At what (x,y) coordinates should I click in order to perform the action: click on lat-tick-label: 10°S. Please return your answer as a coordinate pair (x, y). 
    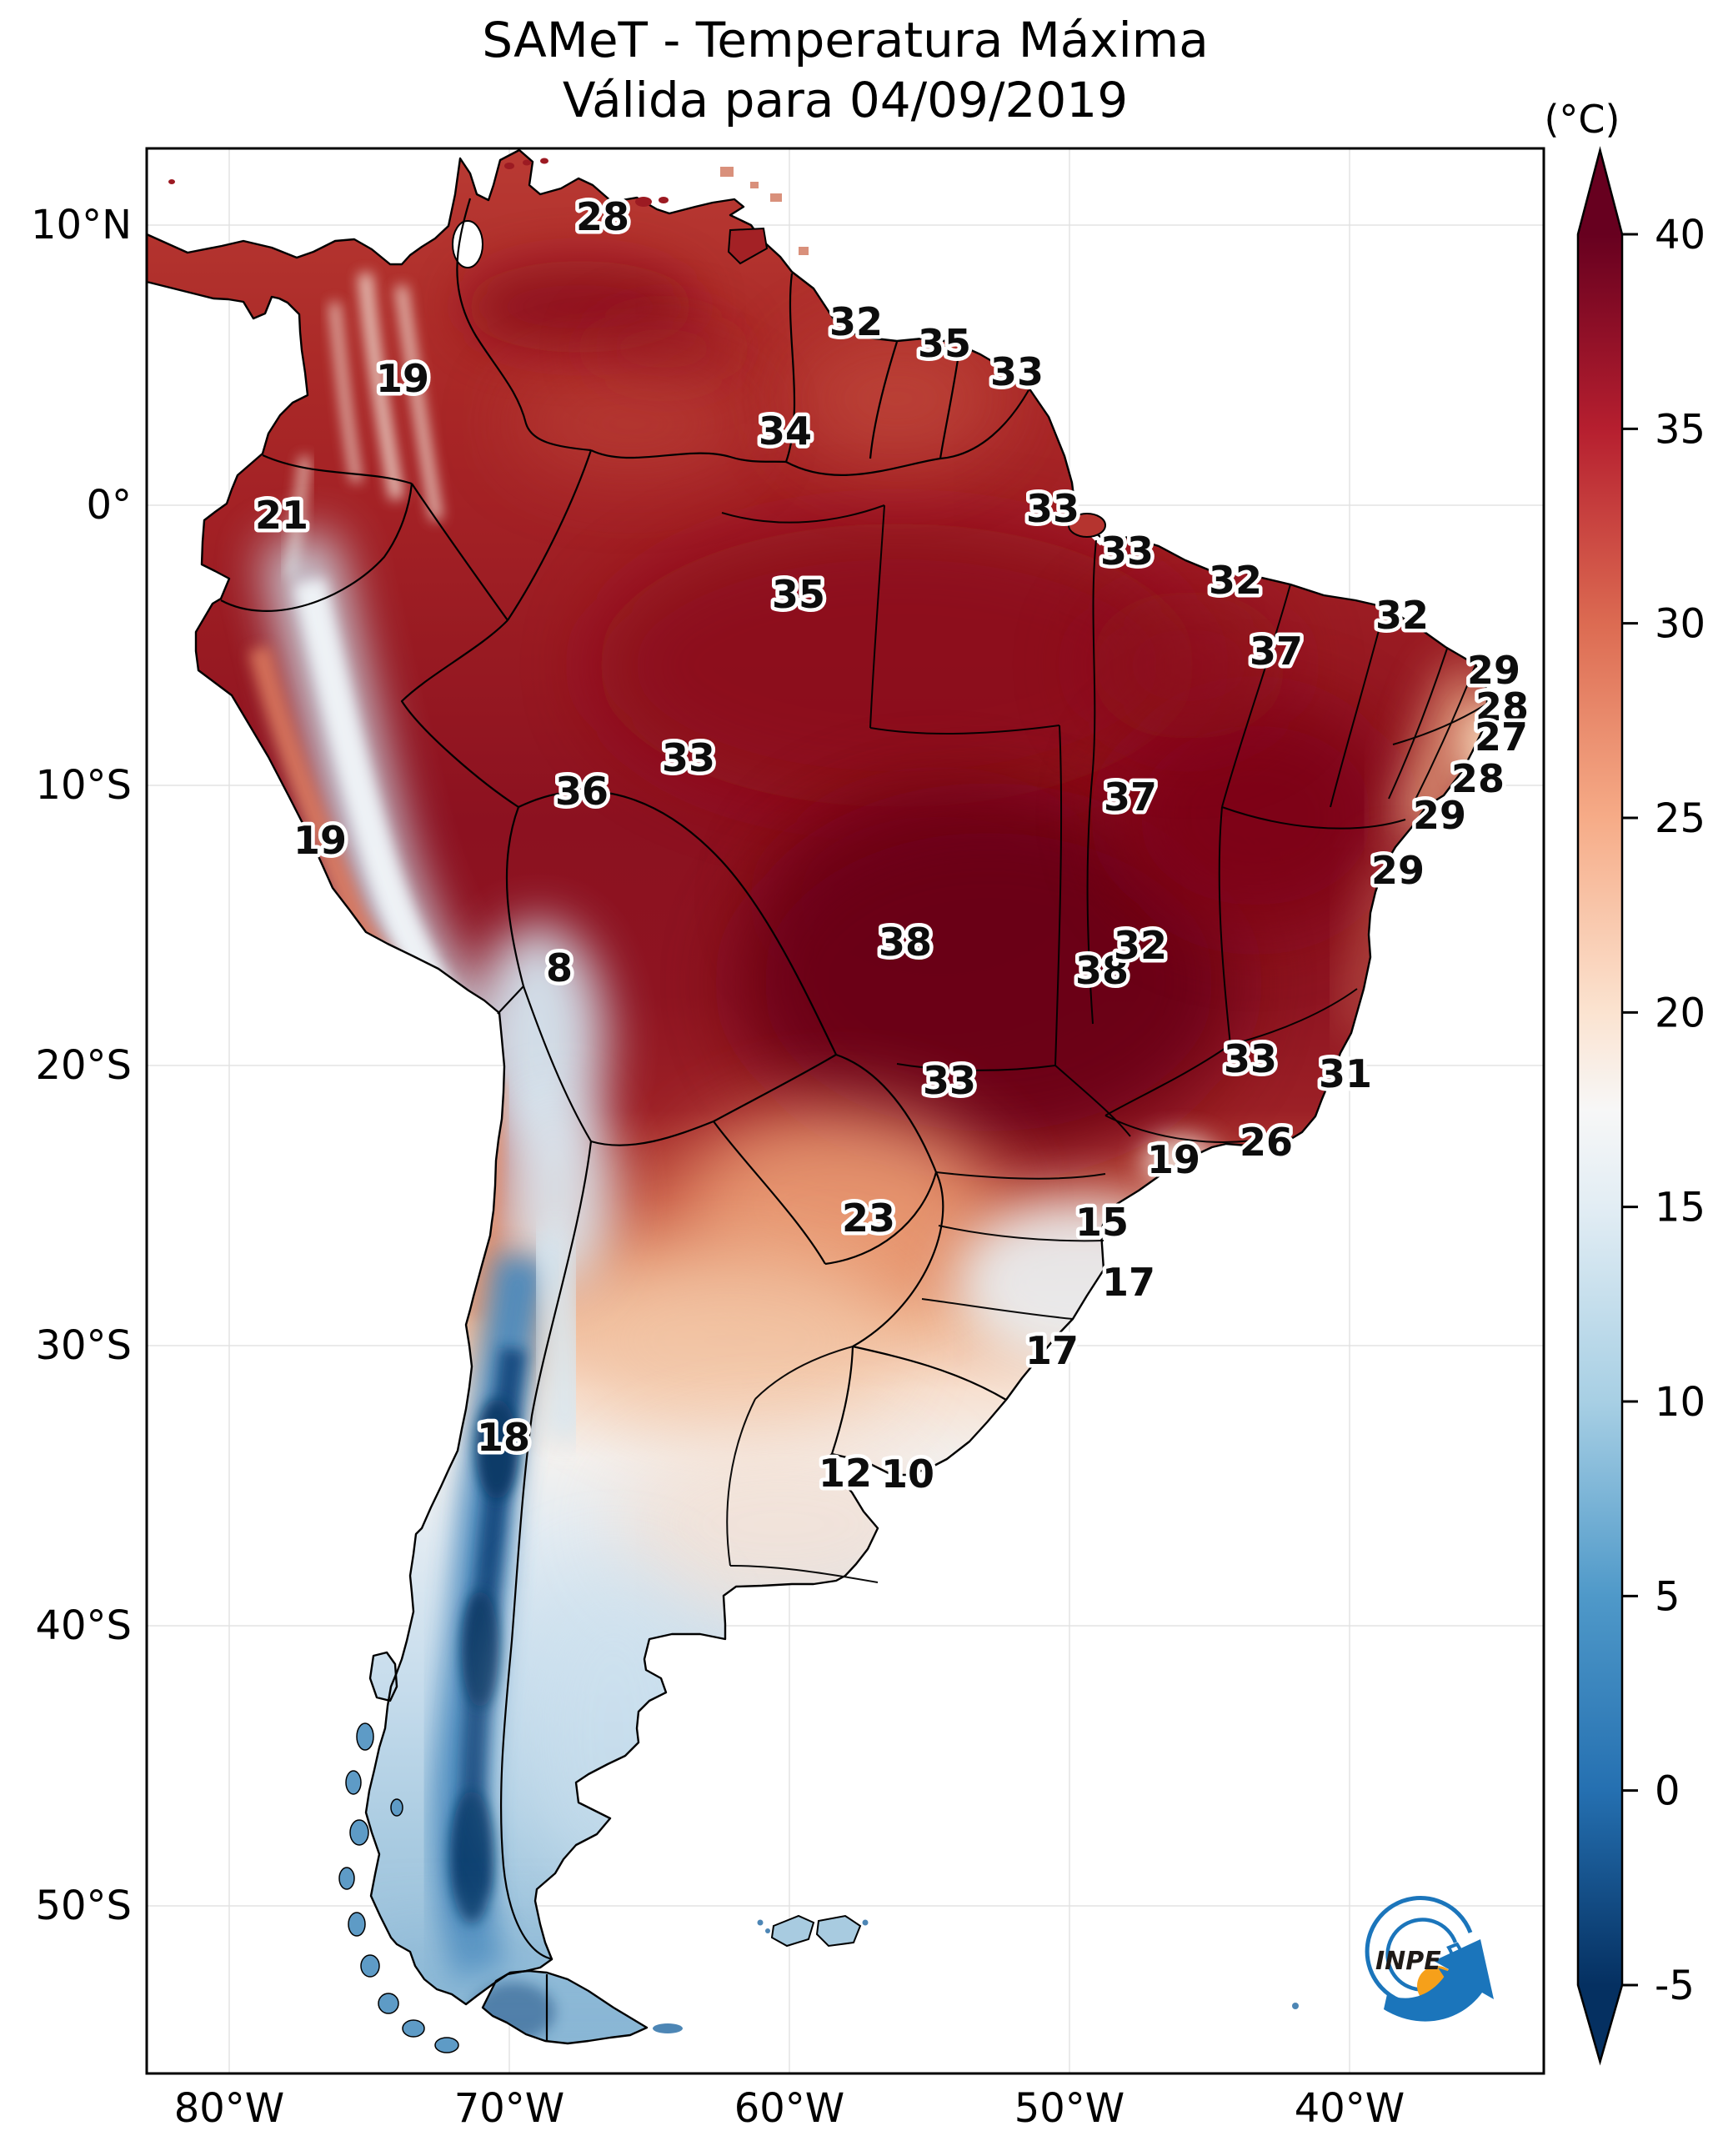
    Looking at the image, I should click on (83, 785).